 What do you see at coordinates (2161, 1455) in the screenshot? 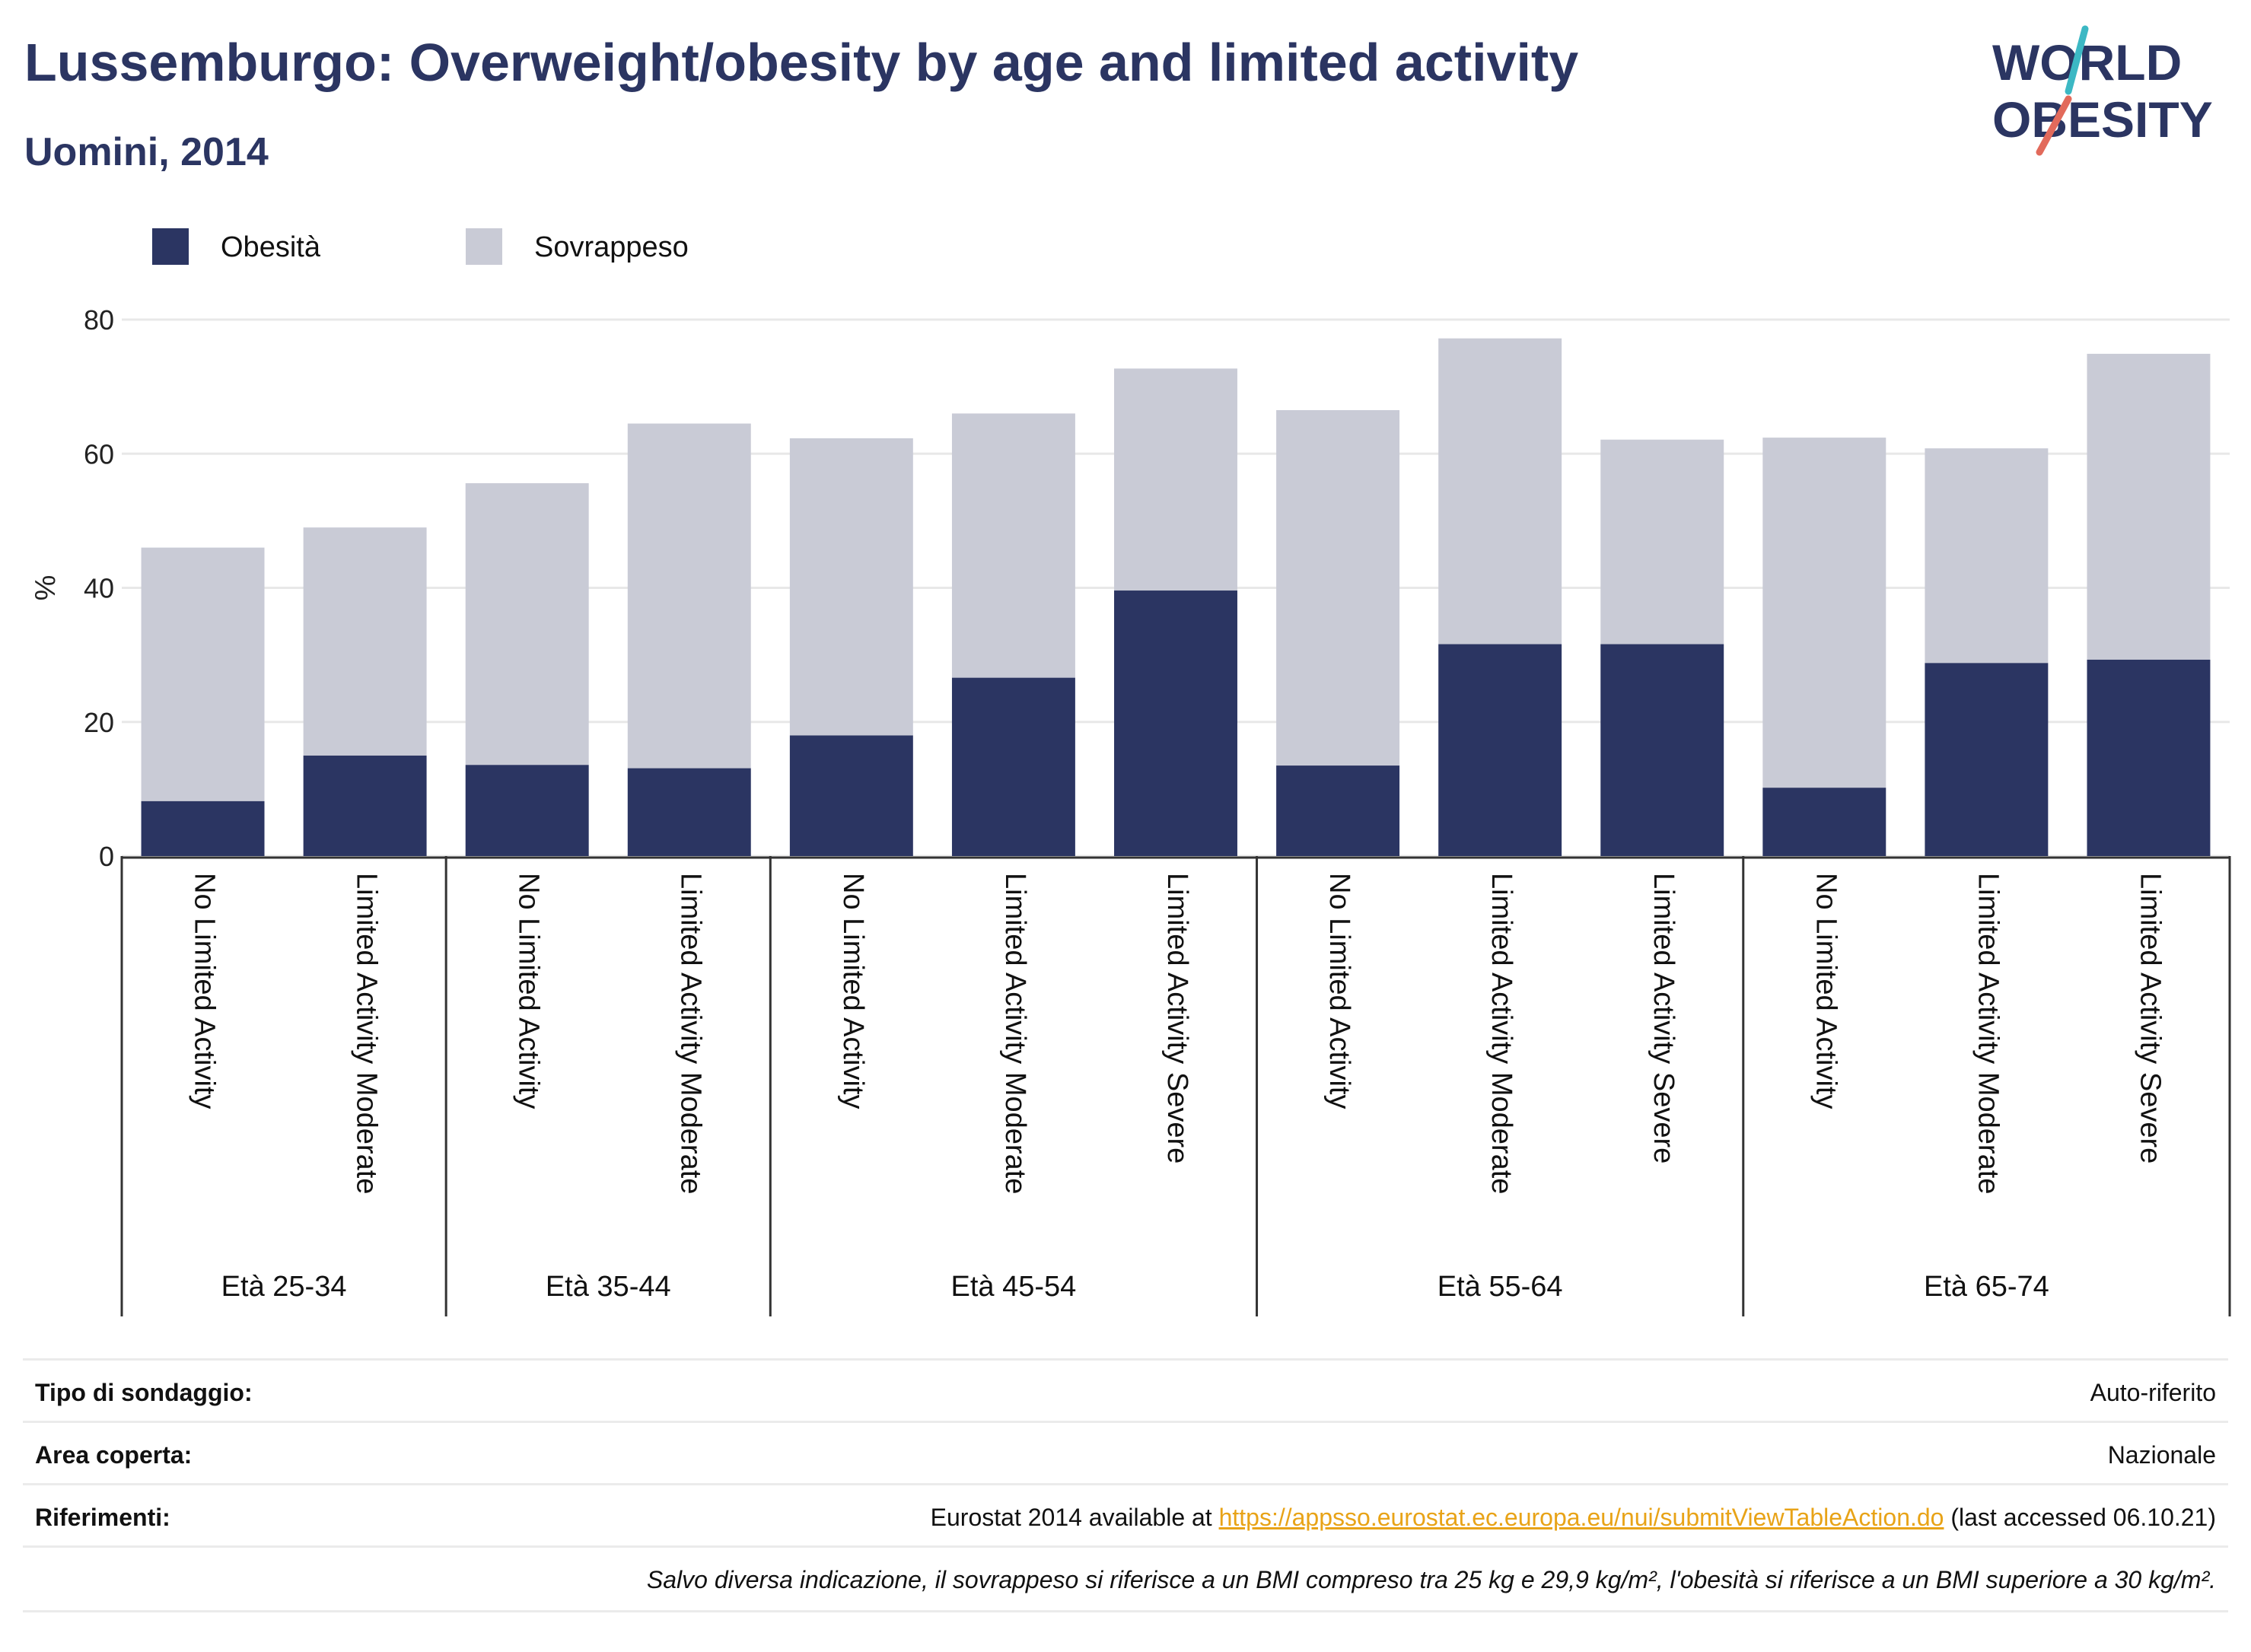
I see `info-value-area: Nazionale` at bounding box center [2161, 1455].